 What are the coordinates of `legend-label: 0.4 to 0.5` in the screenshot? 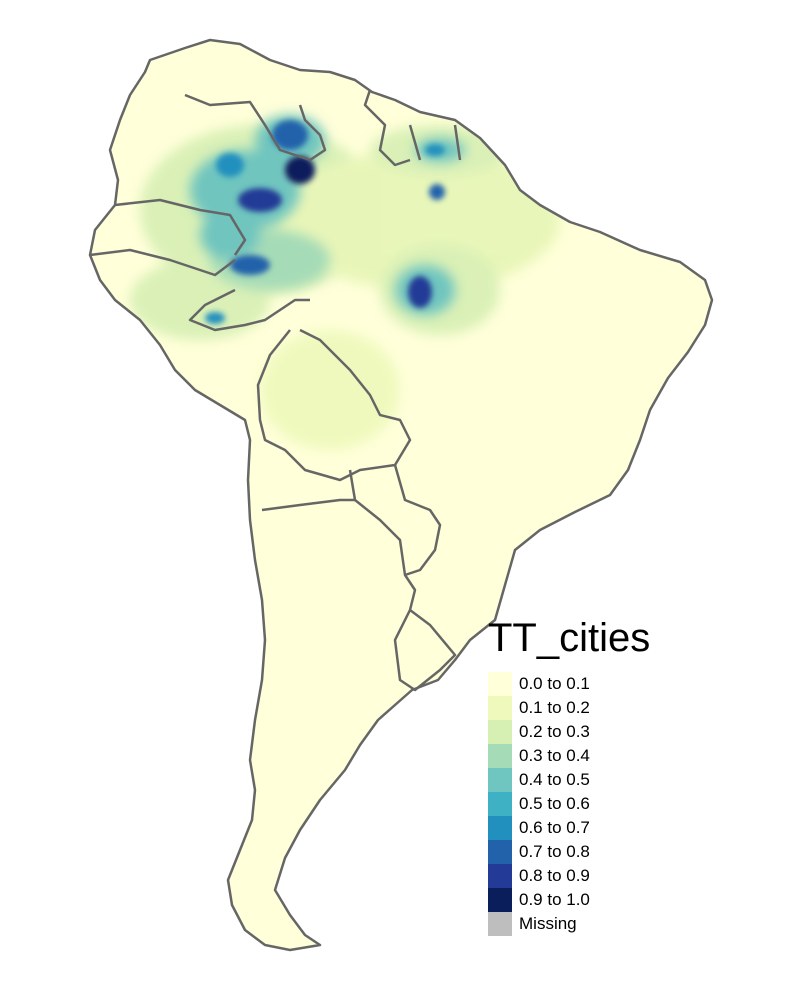 It's located at (554, 779).